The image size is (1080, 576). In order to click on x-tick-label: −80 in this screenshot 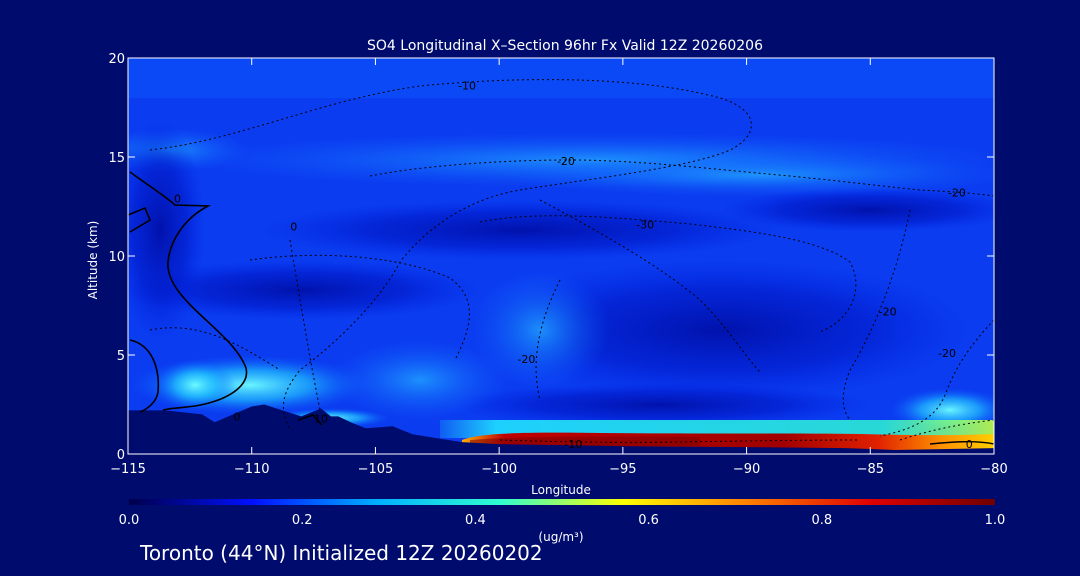, I will do `click(993, 469)`.